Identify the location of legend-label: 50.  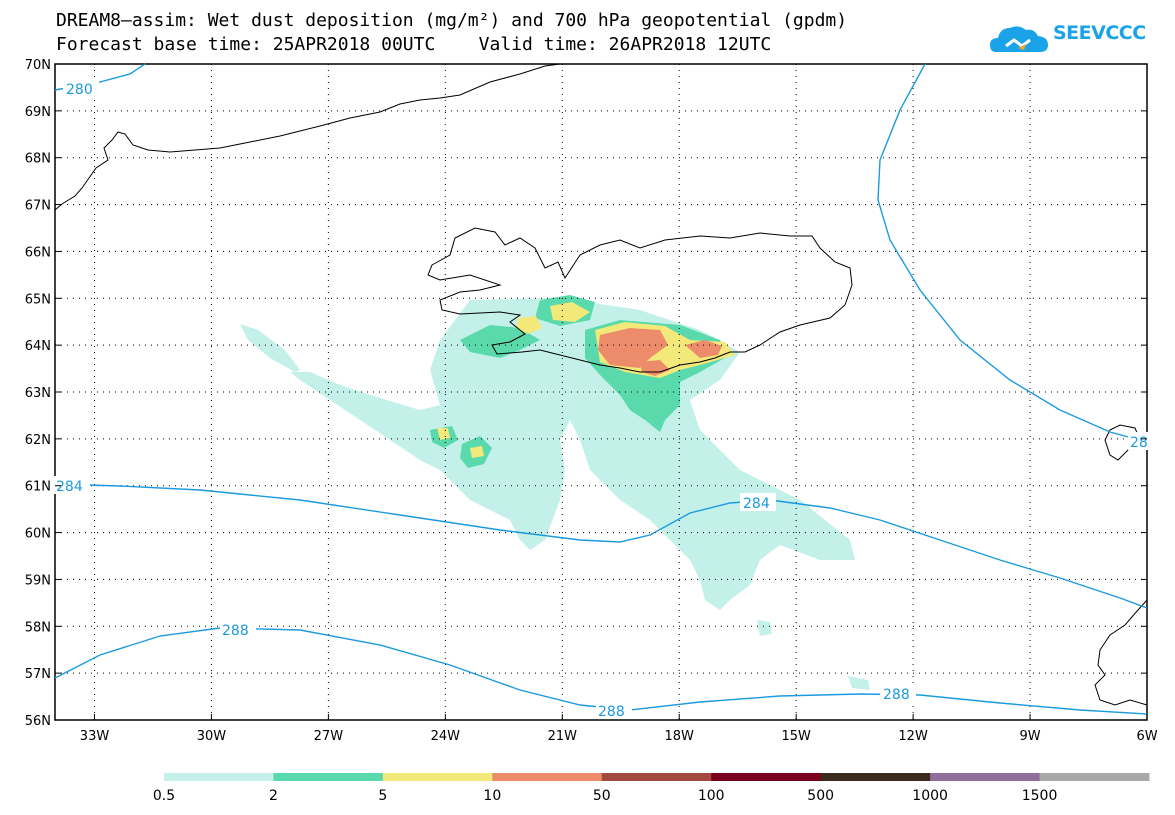
(602, 796).